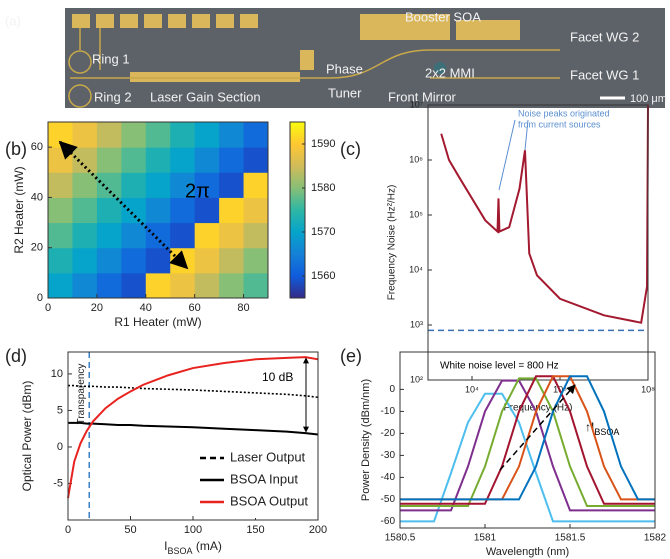  What do you see at coordinates (589, 427) in the screenshot?
I see `label-part: ↑I` at bounding box center [589, 427].